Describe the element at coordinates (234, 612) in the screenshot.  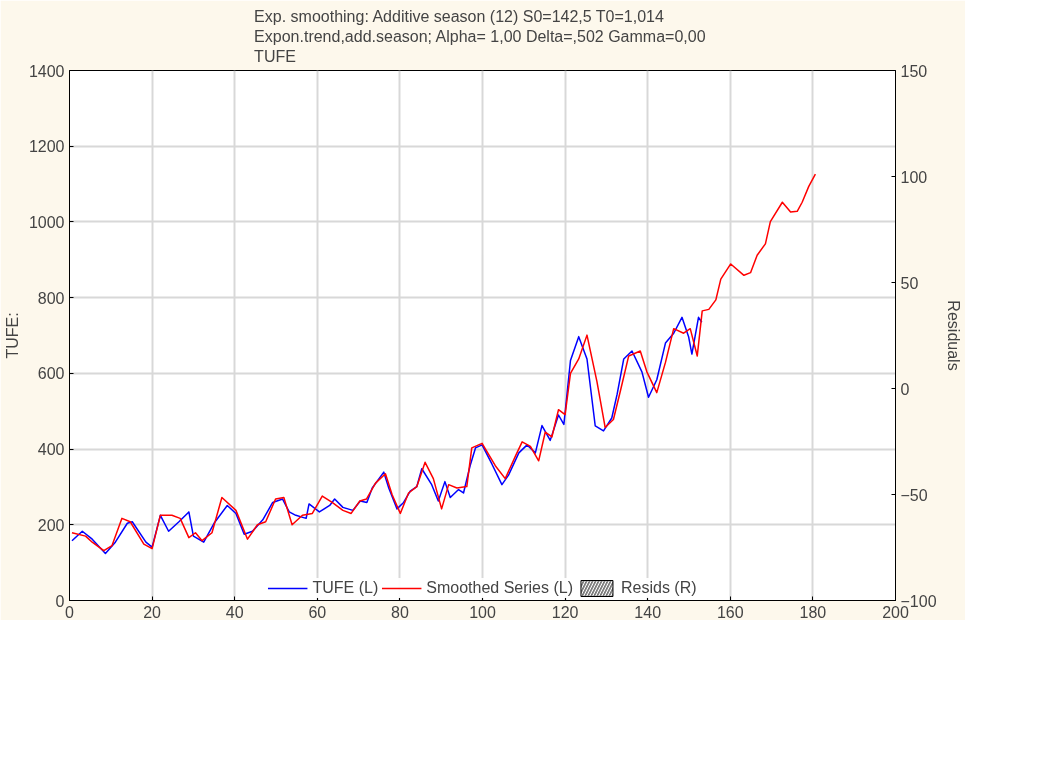
I see `x-tick-label: 40` at that location.